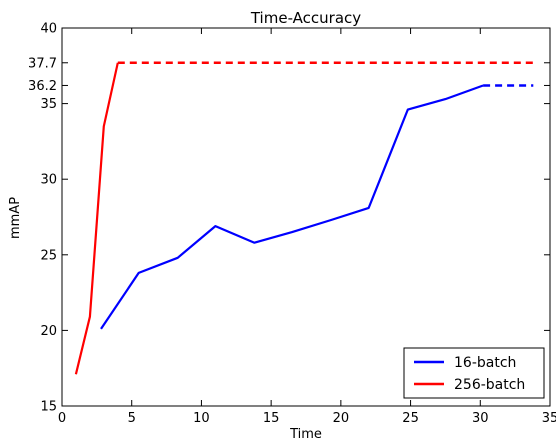 Image resolution: width=556 pixels, height=440 pixels. Describe the element at coordinates (480, 418) in the screenshot. I see `x-tick-label: 30` at that location.